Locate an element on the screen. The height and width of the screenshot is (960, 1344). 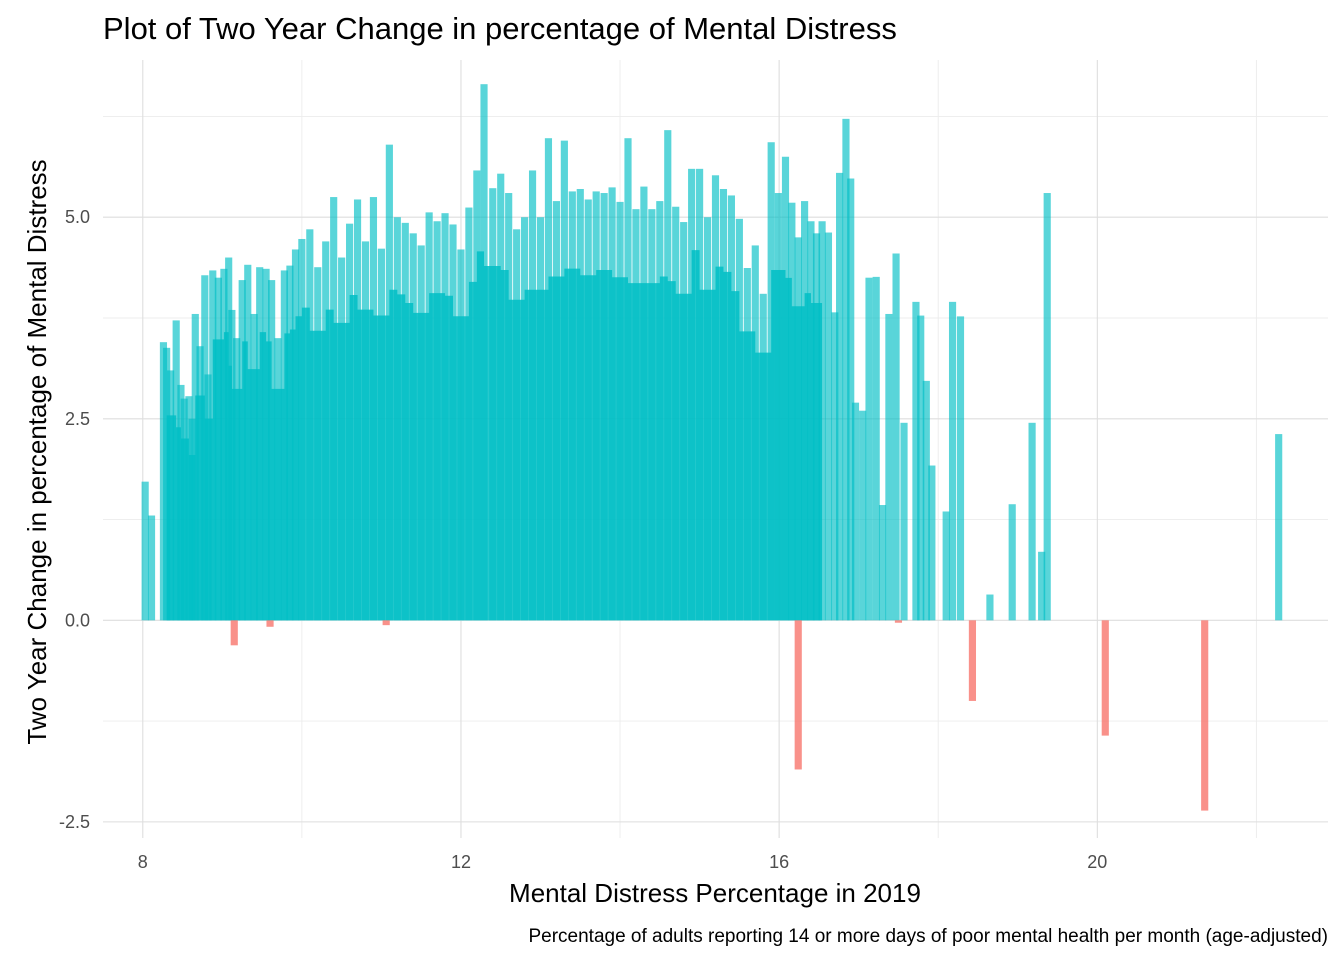
x-tick-label: 16 is located at coordinates (779, 862).